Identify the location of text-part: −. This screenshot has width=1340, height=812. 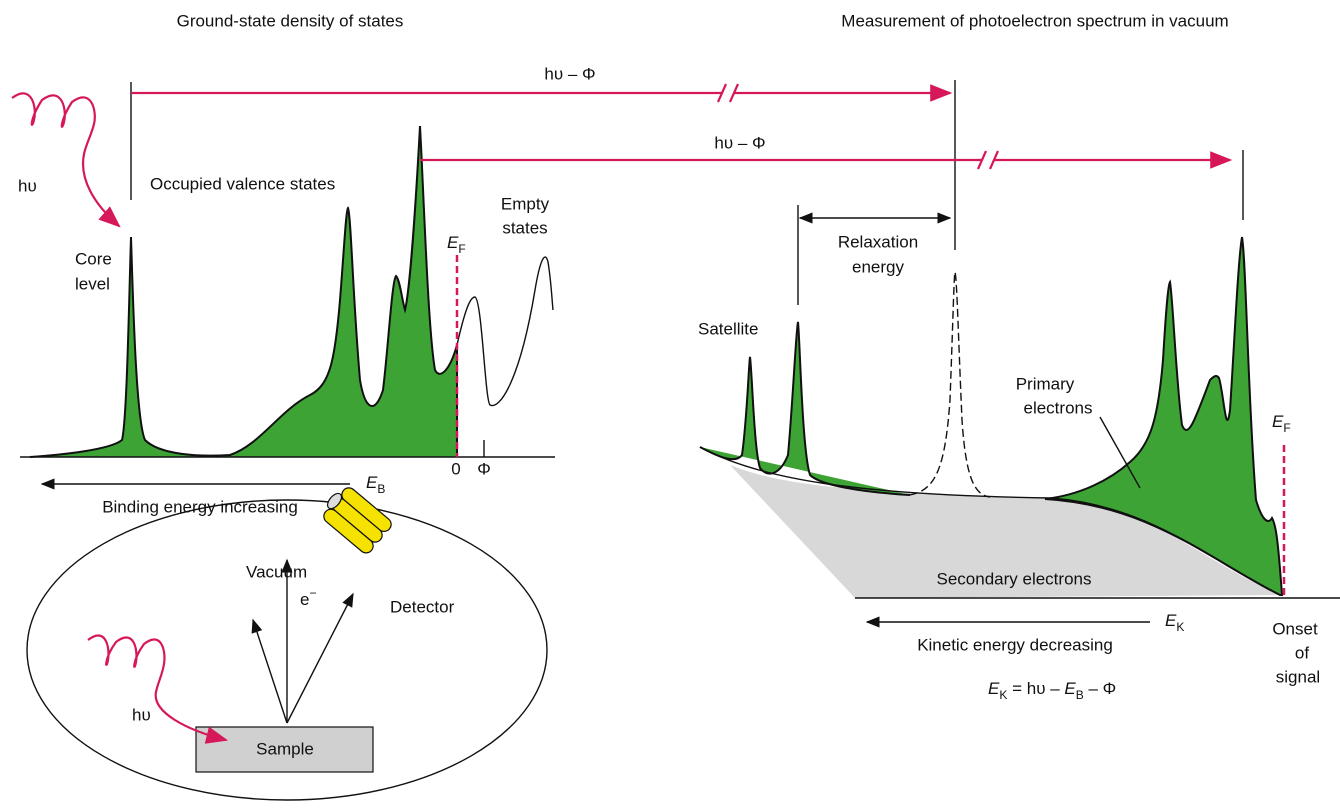
(312, 593).